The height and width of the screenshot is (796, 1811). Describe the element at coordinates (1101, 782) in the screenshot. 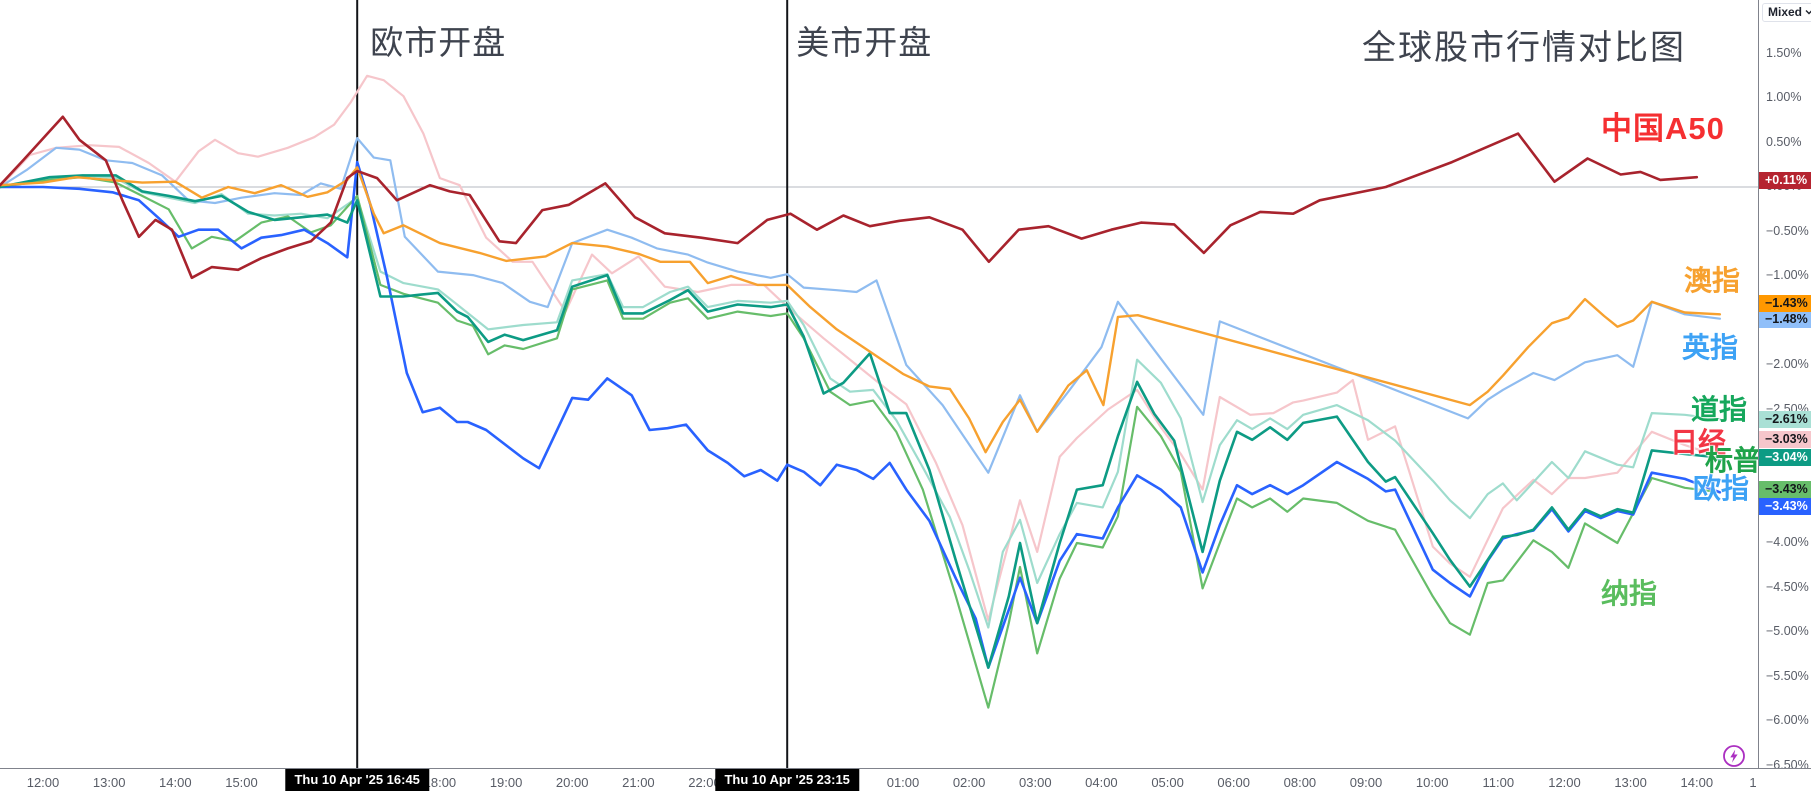

I see `time-tick-04:00: 04:00` at that location.